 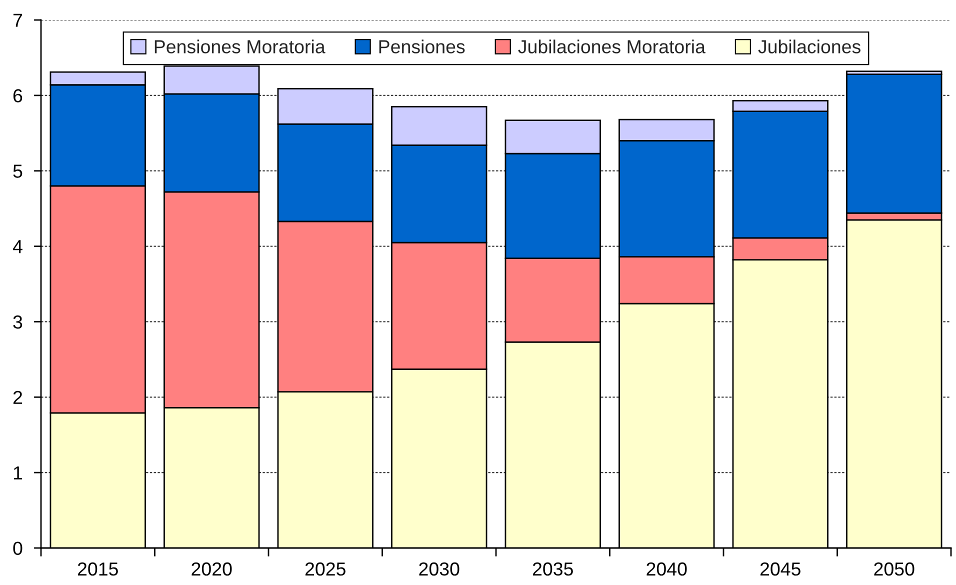 I want to click on y-tick-label: 1, so click(x=18, y=473).